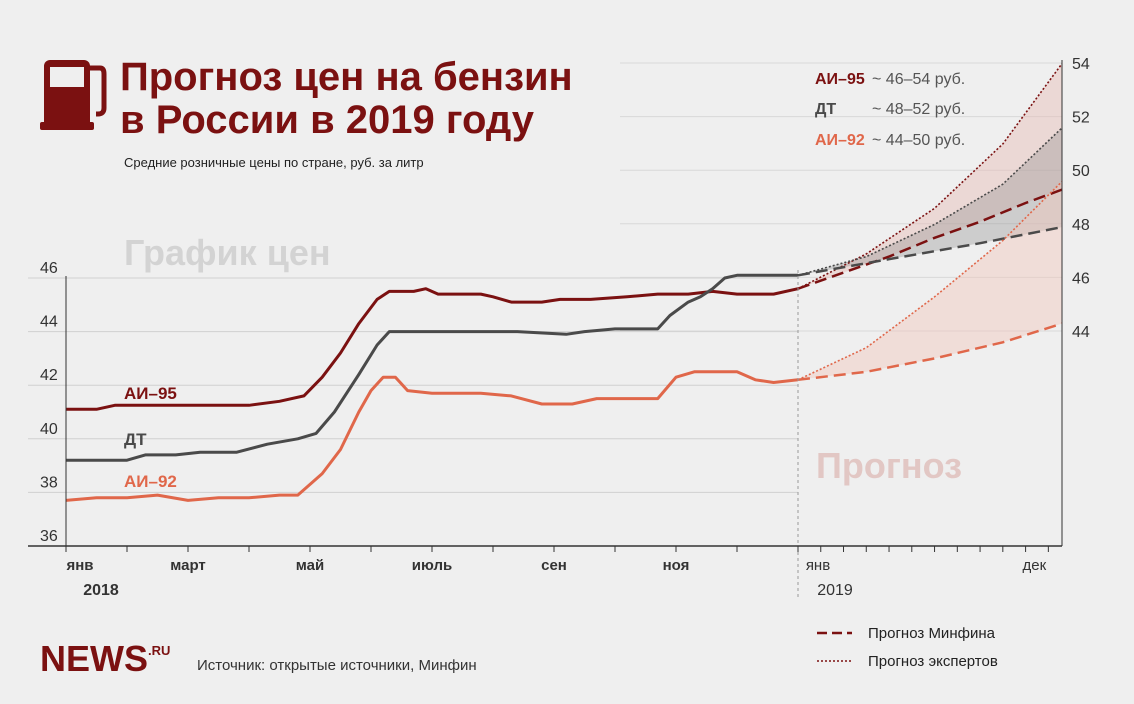 Image resolution: width=1134 pixels, height=704 pixels. Describe the element at coordinates (1081, 171) in the screenshot. I see `y-tick-label-right: 50` at that location.